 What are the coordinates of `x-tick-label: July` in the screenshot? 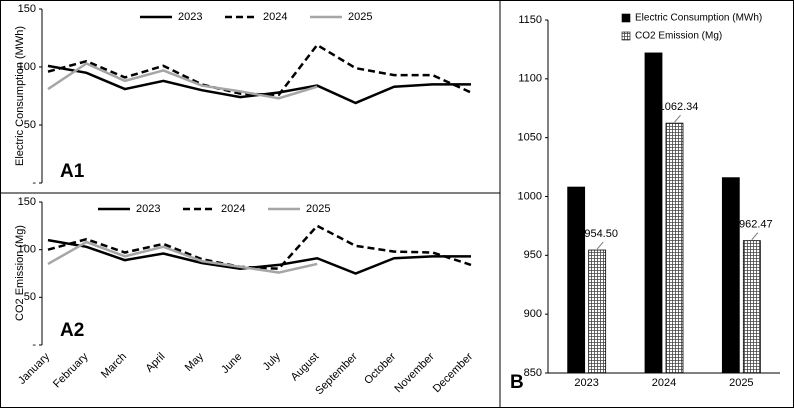 It's located at (272, 361).